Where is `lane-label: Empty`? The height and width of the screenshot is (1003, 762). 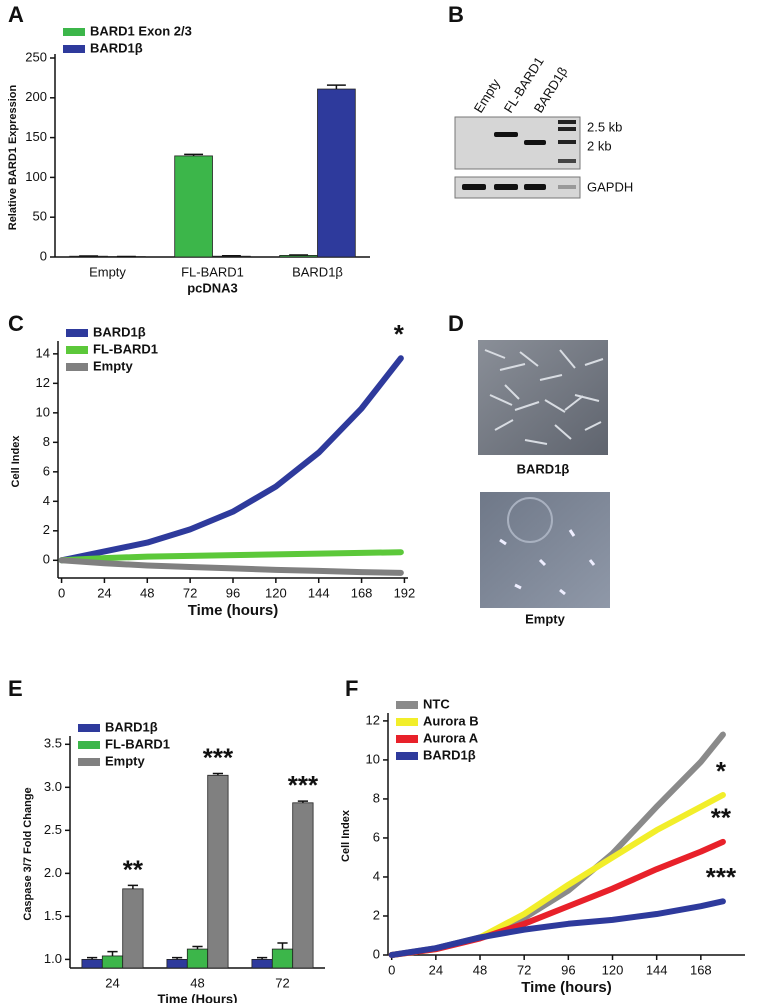 lane-label: Empty is located at coordinates (487, 96).